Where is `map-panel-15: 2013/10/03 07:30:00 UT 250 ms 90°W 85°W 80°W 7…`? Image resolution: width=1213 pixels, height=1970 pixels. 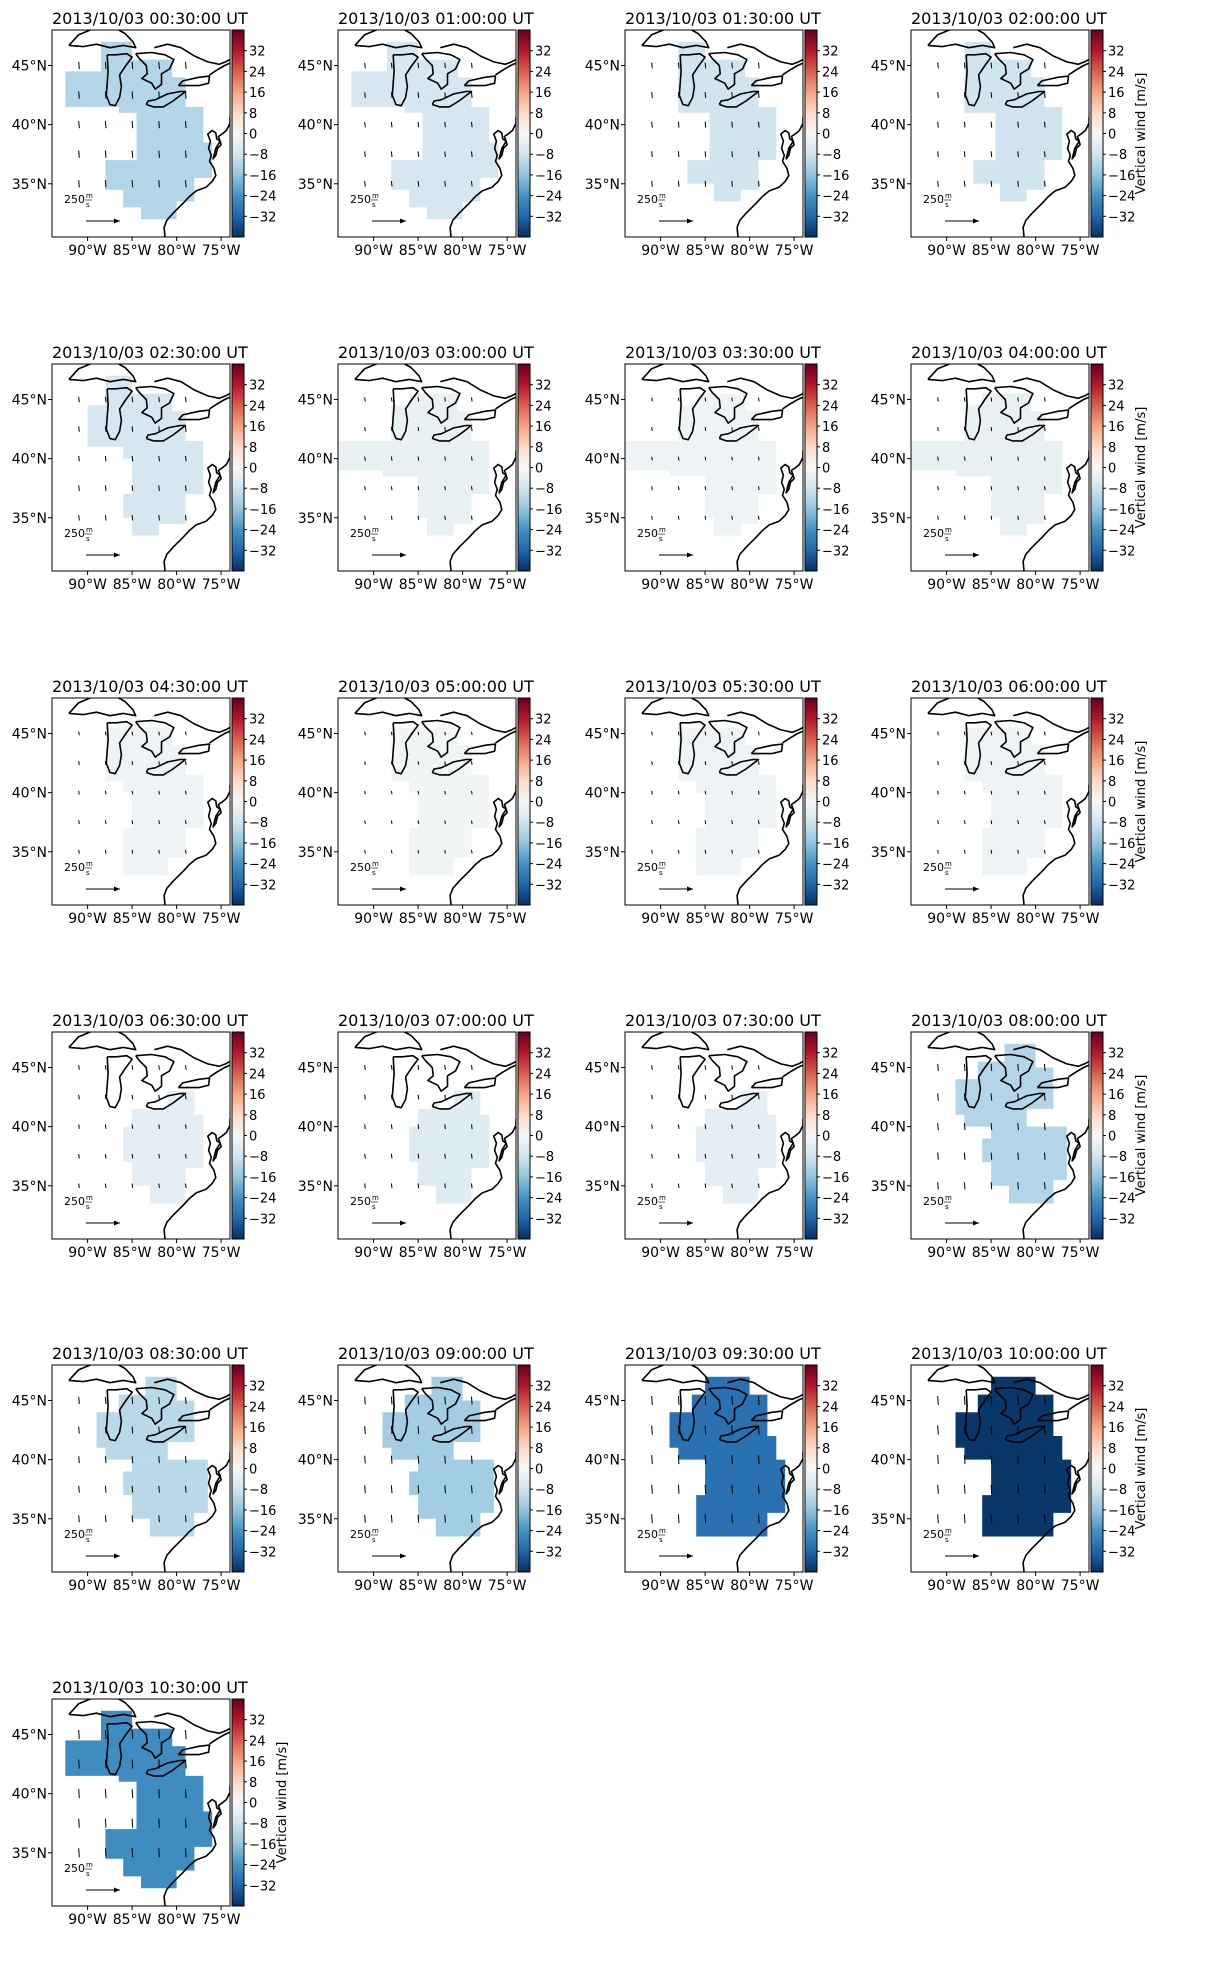
map-panel-15: 2013/10/03 07:30:00 UT 250 ms 90°W 85°W 80°W 7… is located at coordinates (717, 1136).